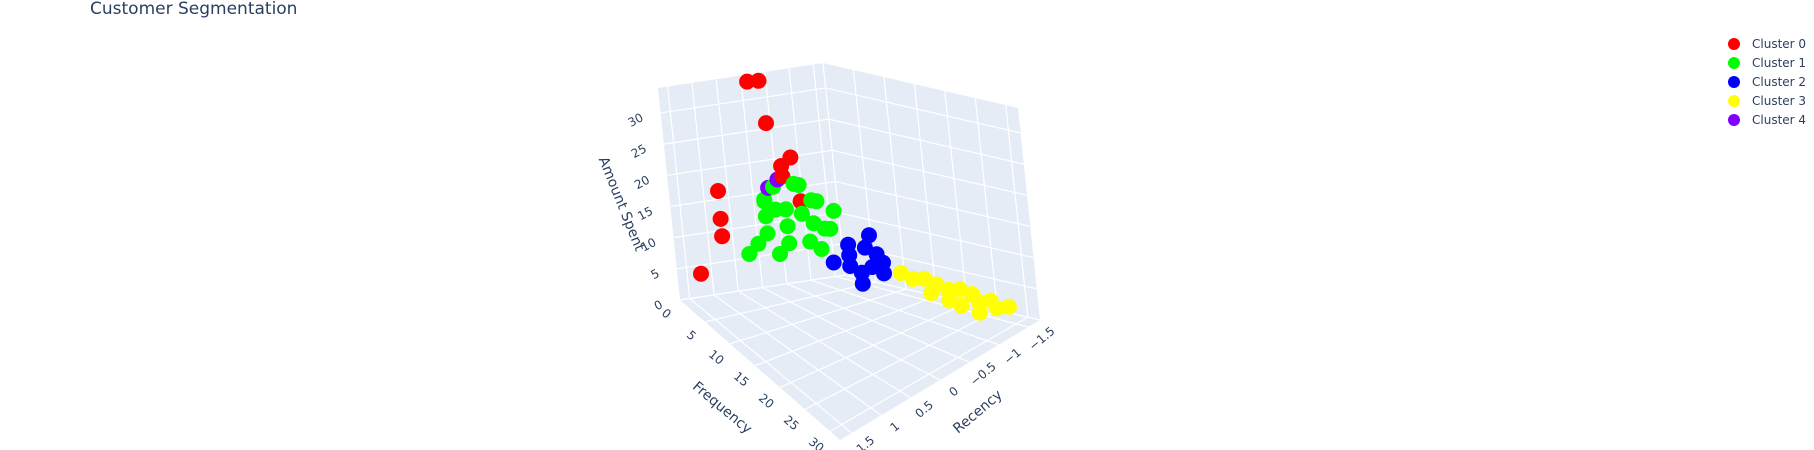  Describe the element at coordinates (982, 373) in the screenshot. I see `tick-label-x: −0.5` at that location.